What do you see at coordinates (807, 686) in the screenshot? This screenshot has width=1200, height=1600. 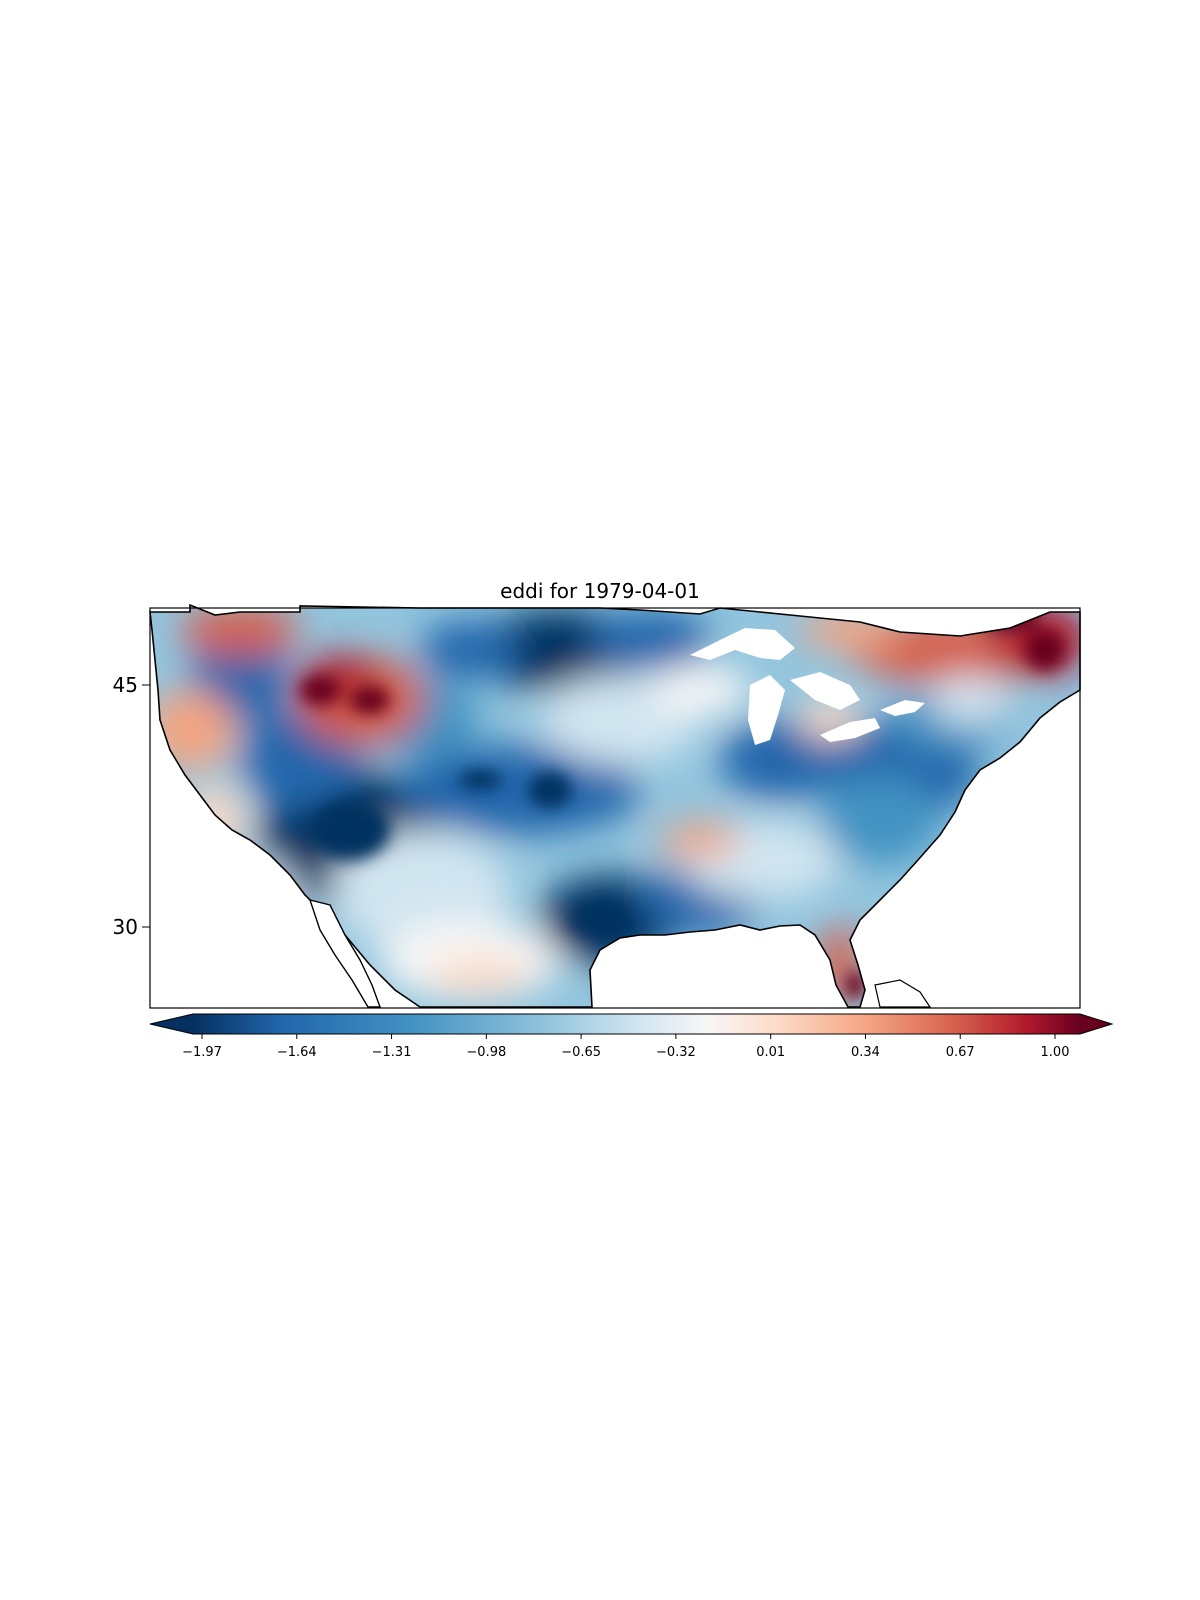 I see `great-lakes-mask` at bounding box center [807, 686].